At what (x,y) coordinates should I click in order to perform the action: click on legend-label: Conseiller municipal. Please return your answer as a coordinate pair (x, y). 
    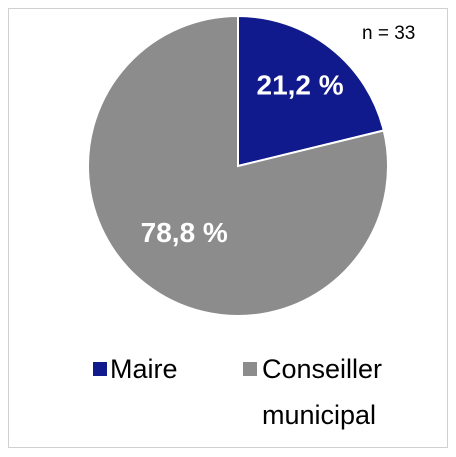
    Looking at the image, I should click on (322, 392).